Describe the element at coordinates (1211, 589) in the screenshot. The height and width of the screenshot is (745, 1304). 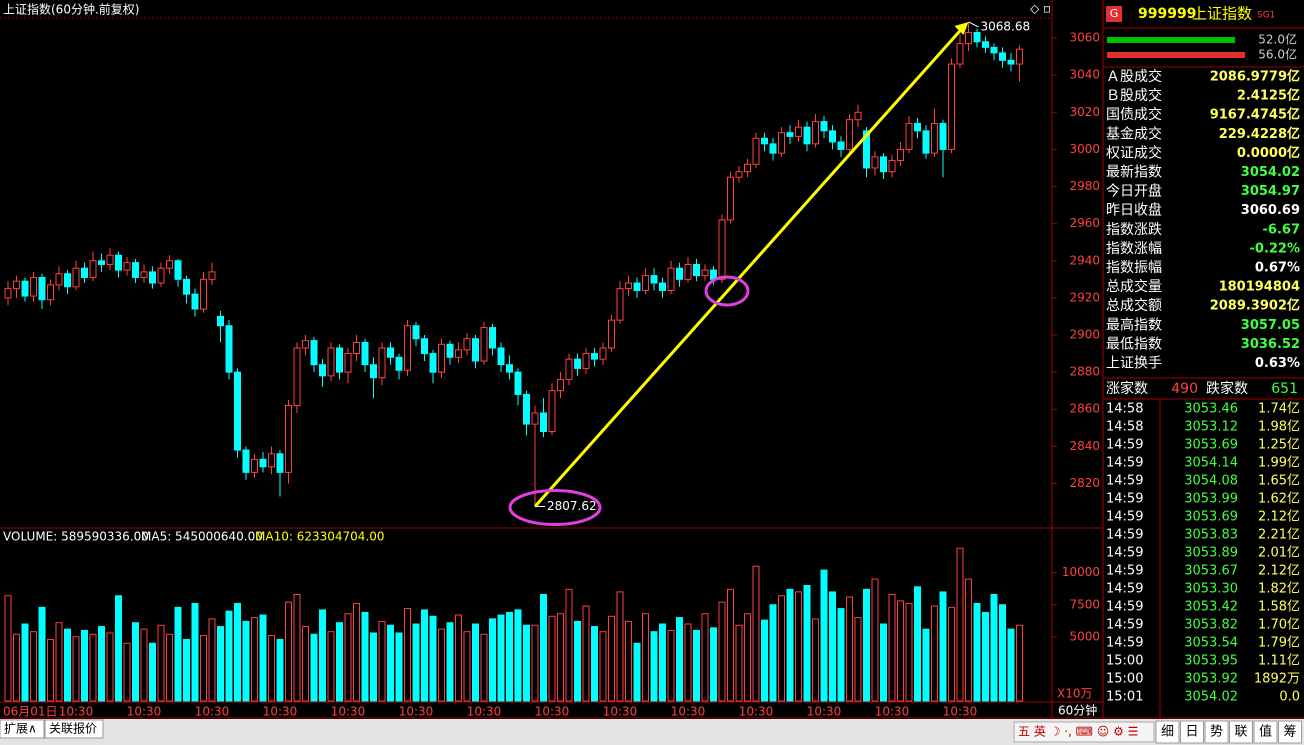
I see `trade-price: 3053.30` at that location.